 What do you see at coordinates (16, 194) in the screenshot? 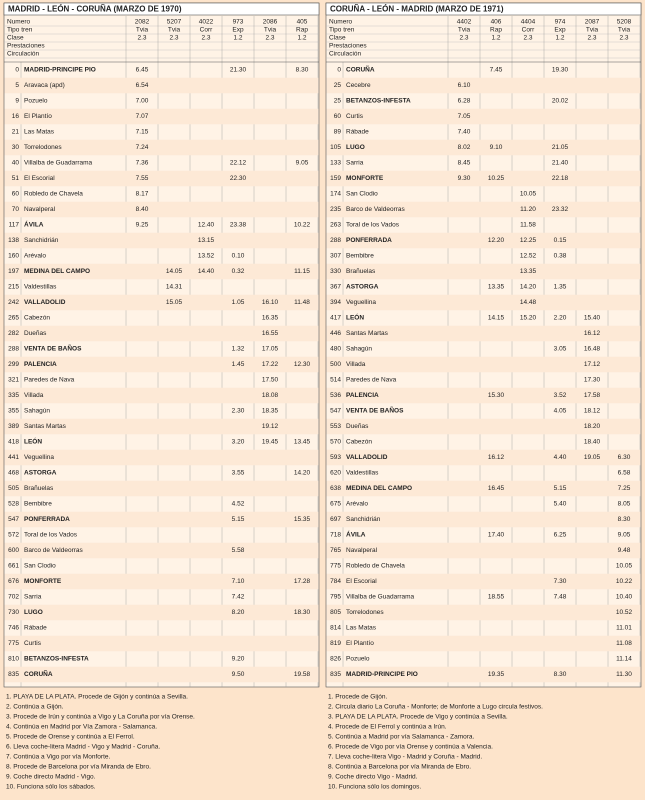
I see `km: 60` at bounding box center [16, 194].